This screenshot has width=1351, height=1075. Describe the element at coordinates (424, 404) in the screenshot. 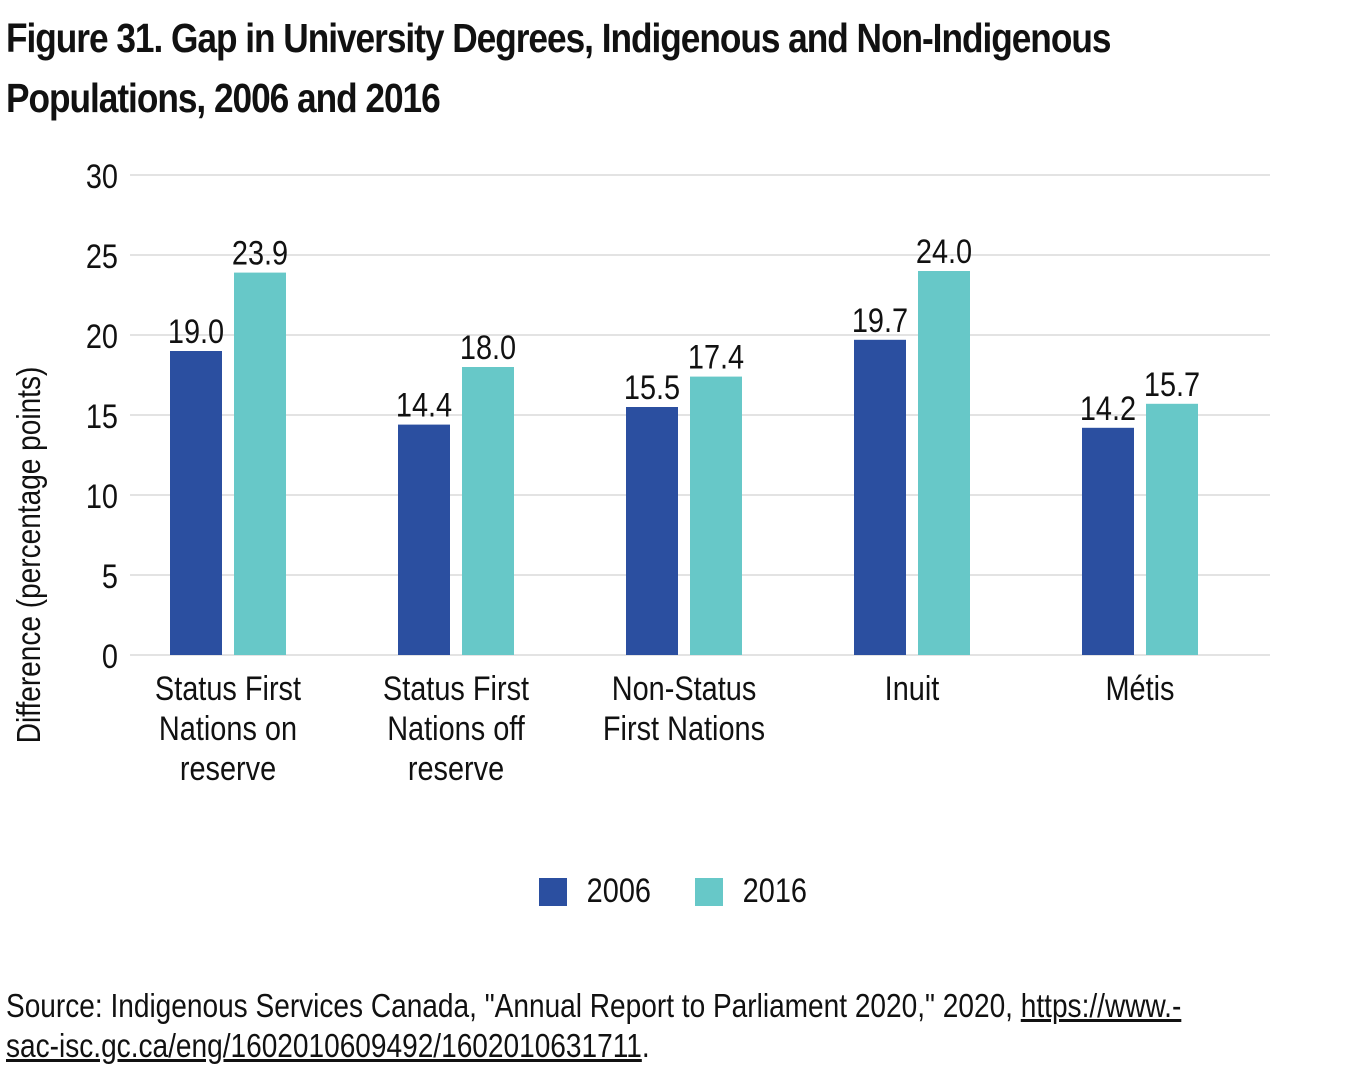

I see `data-label-2006-1: 14.4` at that location.